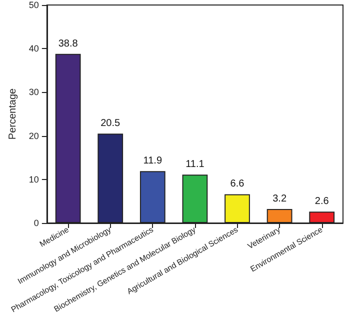  Describe the element at coordinates (33, 92) in the screenshot. I see `y-tick-label: 30` at that location.